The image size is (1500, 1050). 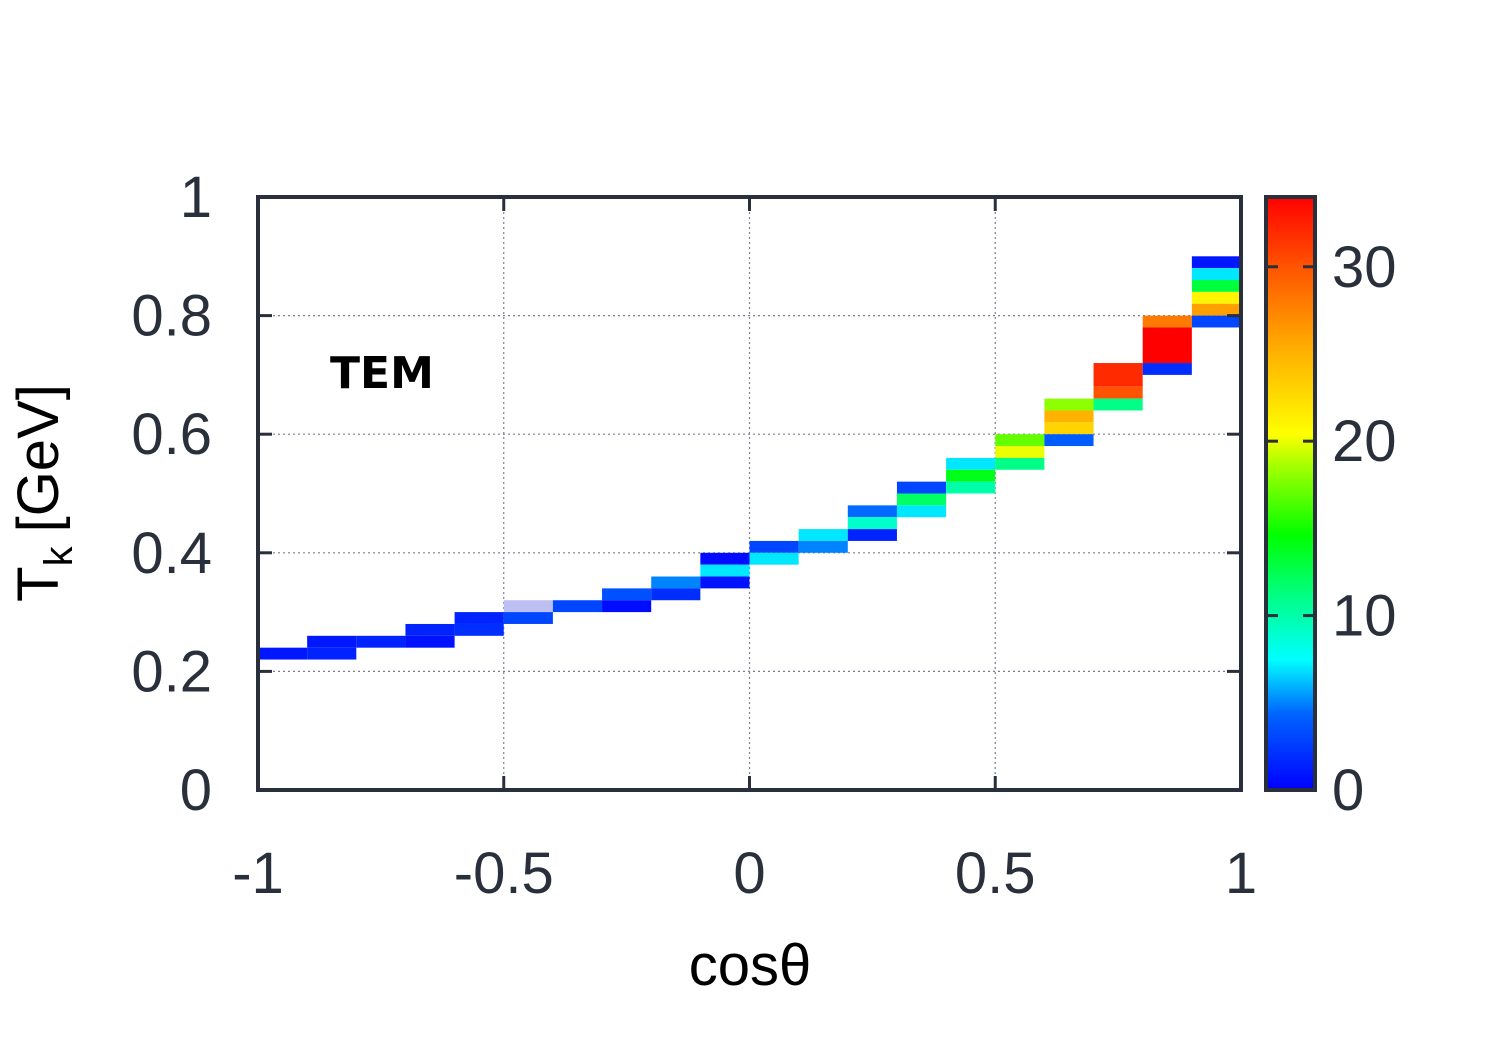 What do you see at coordinates (1364, 267) in the screenshot?
I see `colorbar-tick-label: 30` at bounding box center [1364, 267].